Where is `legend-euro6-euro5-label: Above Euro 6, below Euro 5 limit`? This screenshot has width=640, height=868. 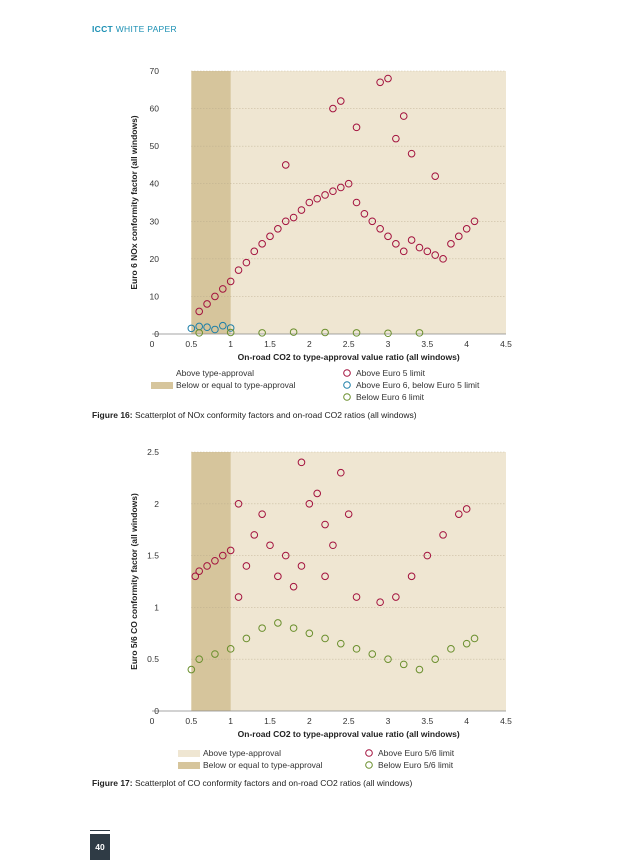 legend-euro6-euro5-label: Above Euro 6, below Euro 5 limit is located at coordinates (418, 385).